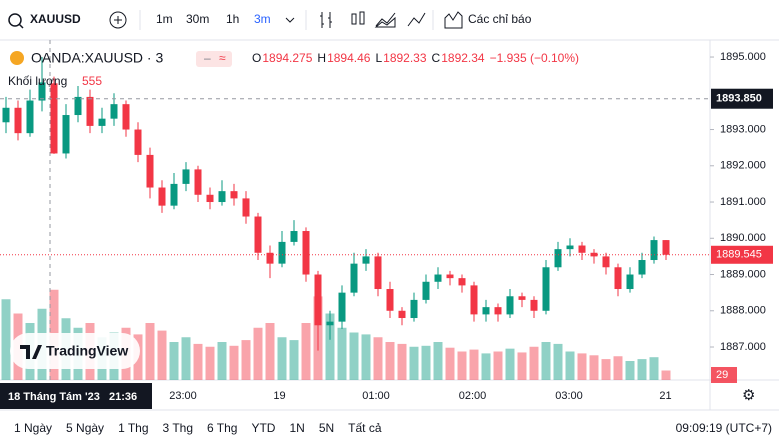 The image size is (779, 438). I want to click on ohlc-h-label: H, so click(321, 58).